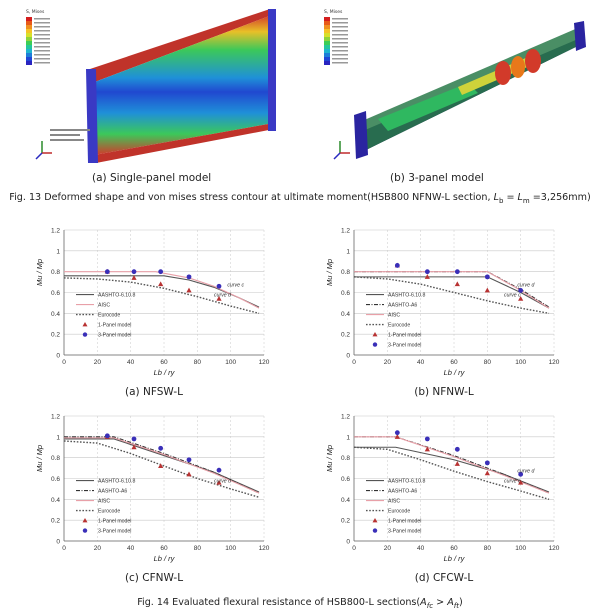  I want to click on x-tick-label: 0, so click(64, 362).